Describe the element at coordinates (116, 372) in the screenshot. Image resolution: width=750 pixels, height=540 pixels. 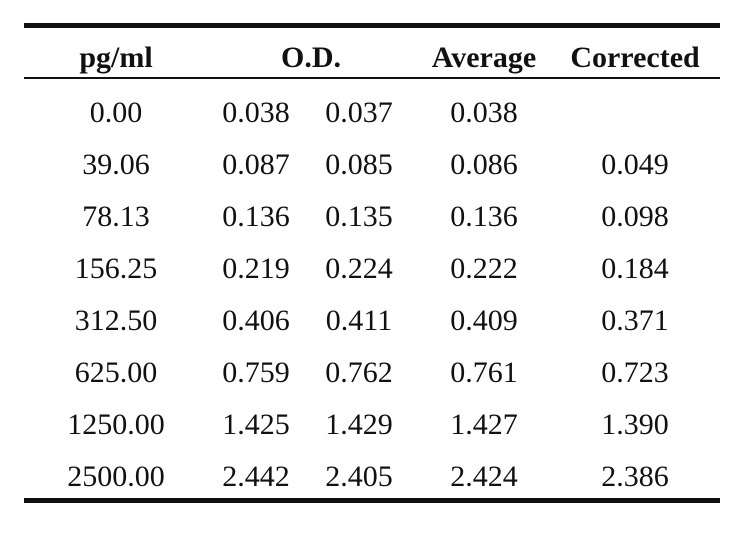
I see `cell-pg-ml: 625.00` at that location.